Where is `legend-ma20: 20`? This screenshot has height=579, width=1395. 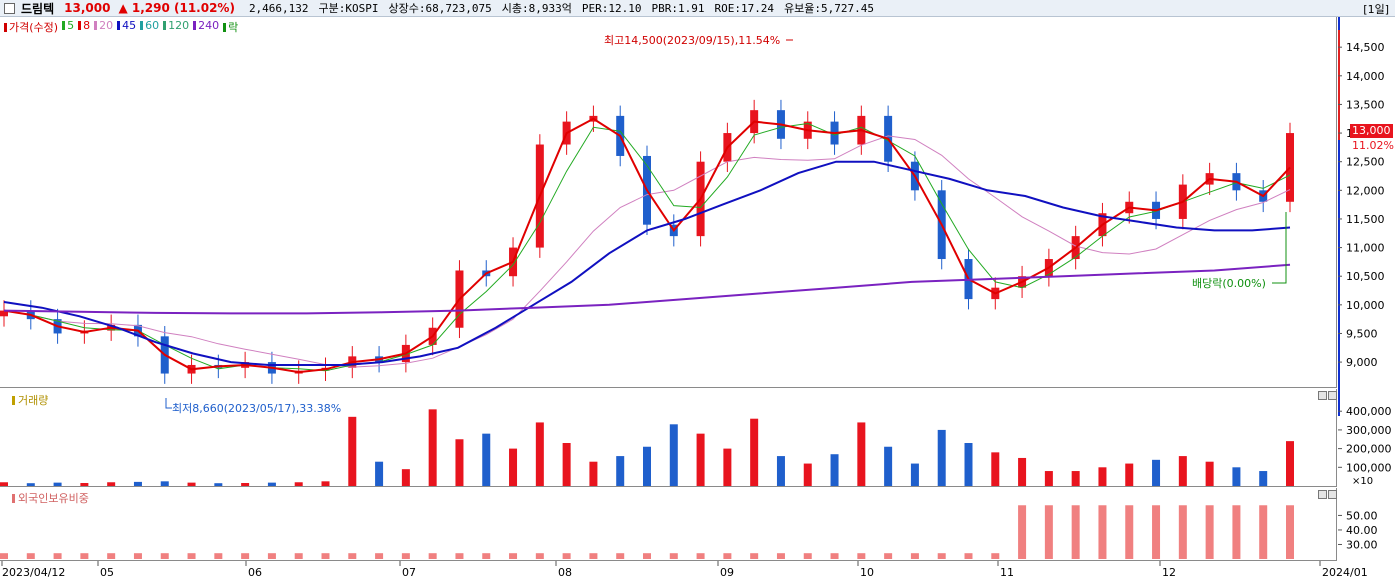 legend-ma20: 20 is located at coordinates (103, 27).